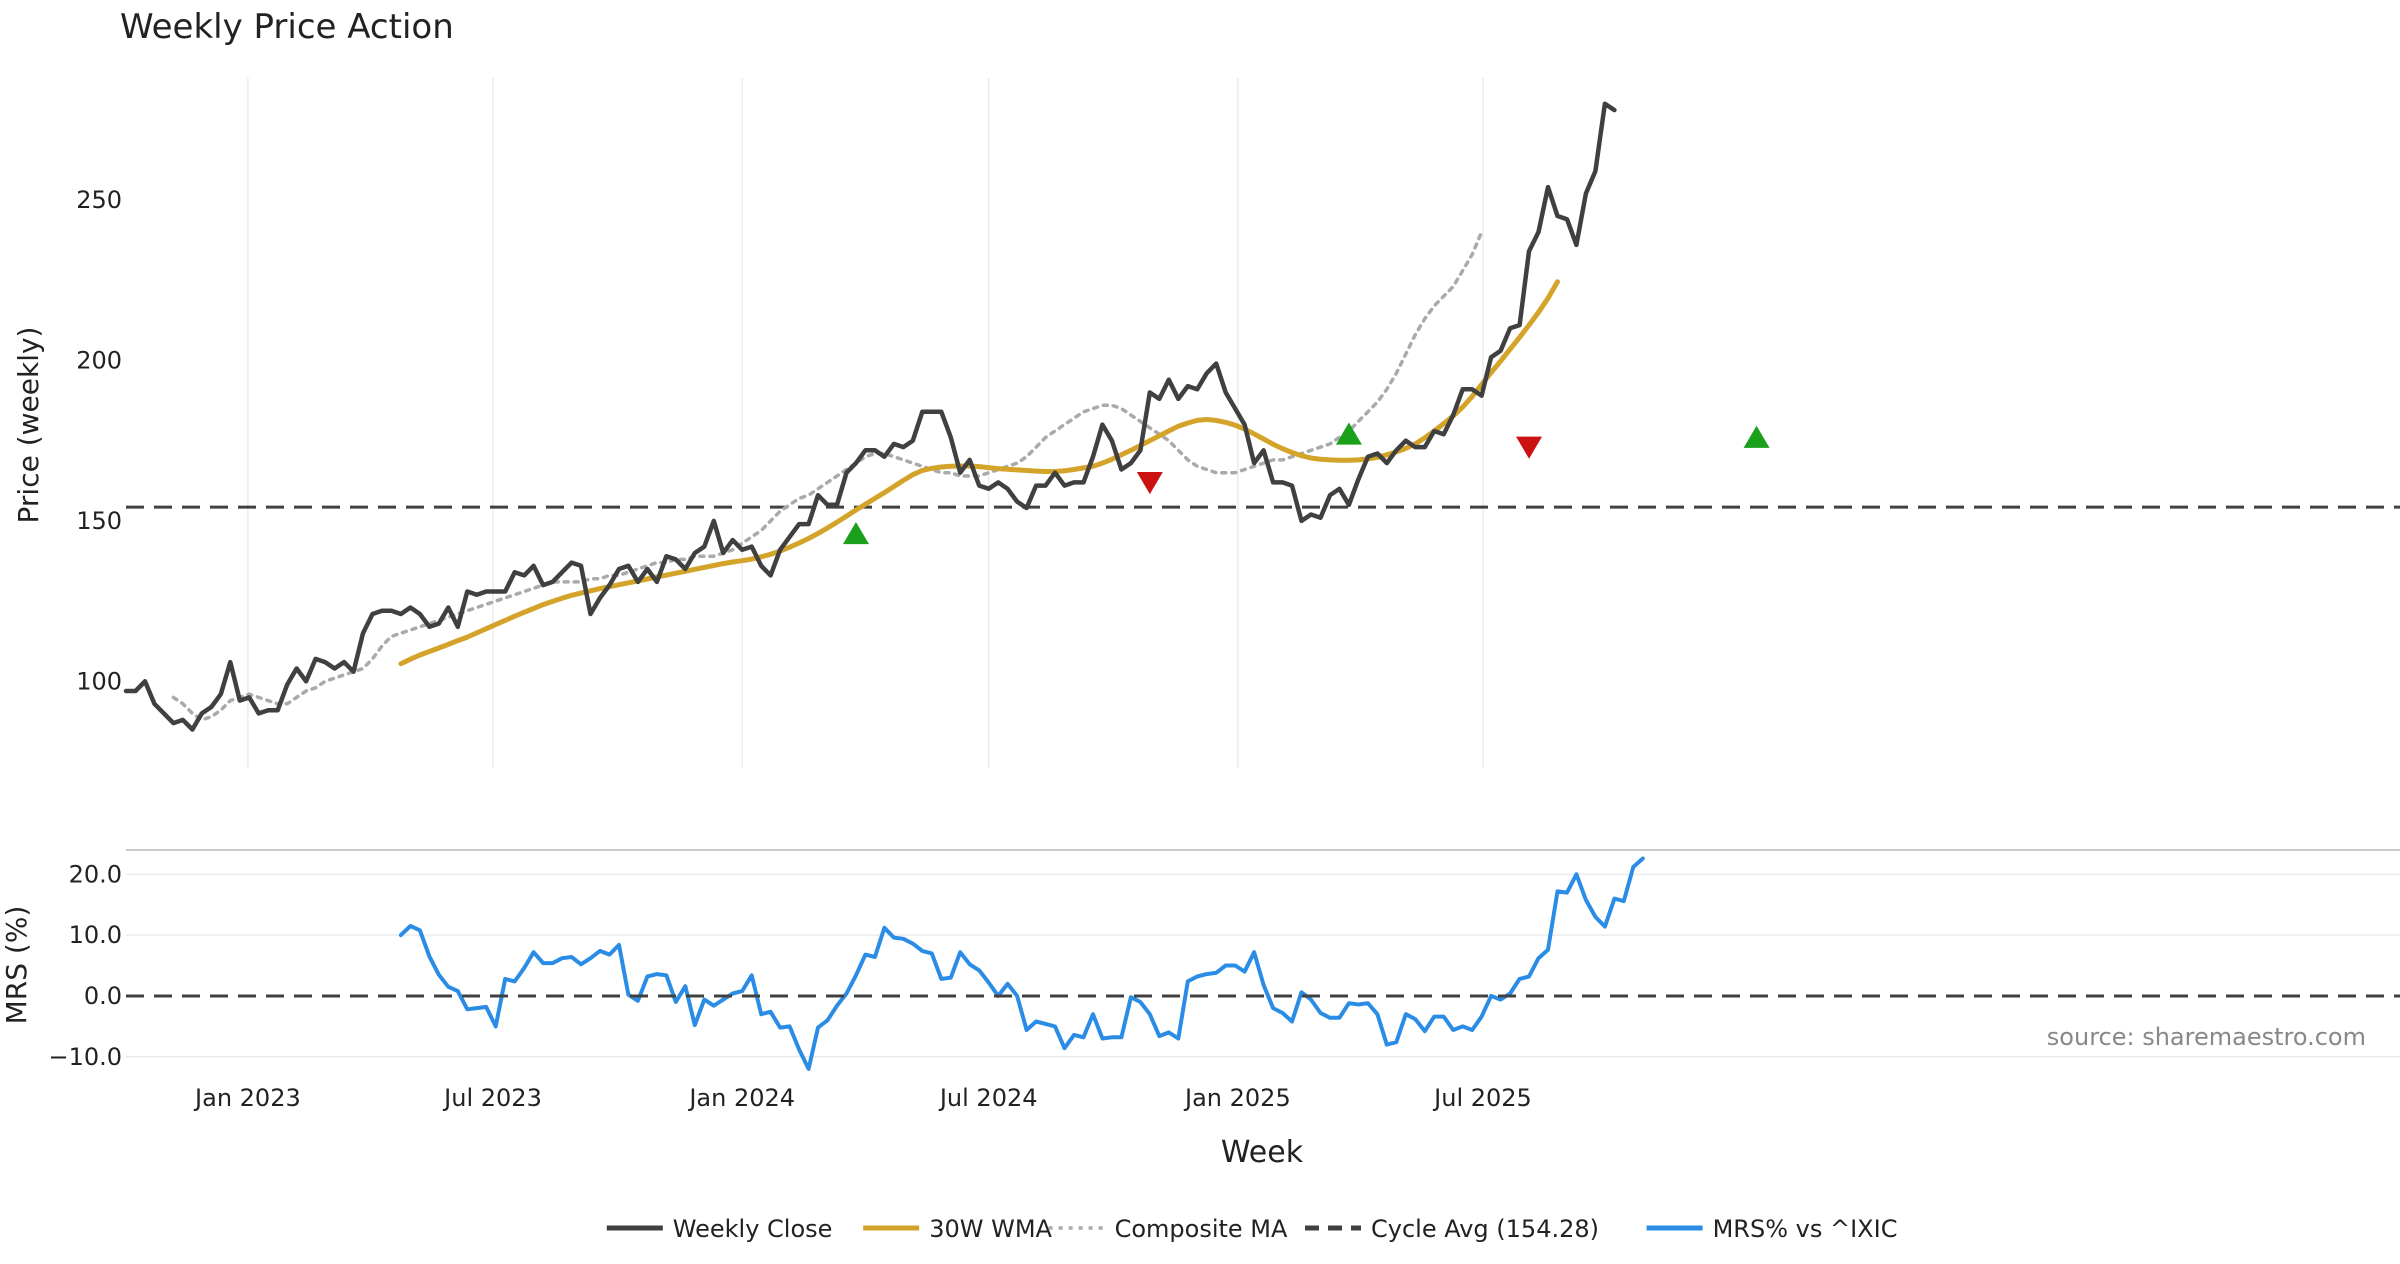 The width and height of the screenshot is (2400, 1264). Describe the element at coordinates (85, 1057) in the screenshot. I see `y-tick-label-mrs: −10.0` at that location.